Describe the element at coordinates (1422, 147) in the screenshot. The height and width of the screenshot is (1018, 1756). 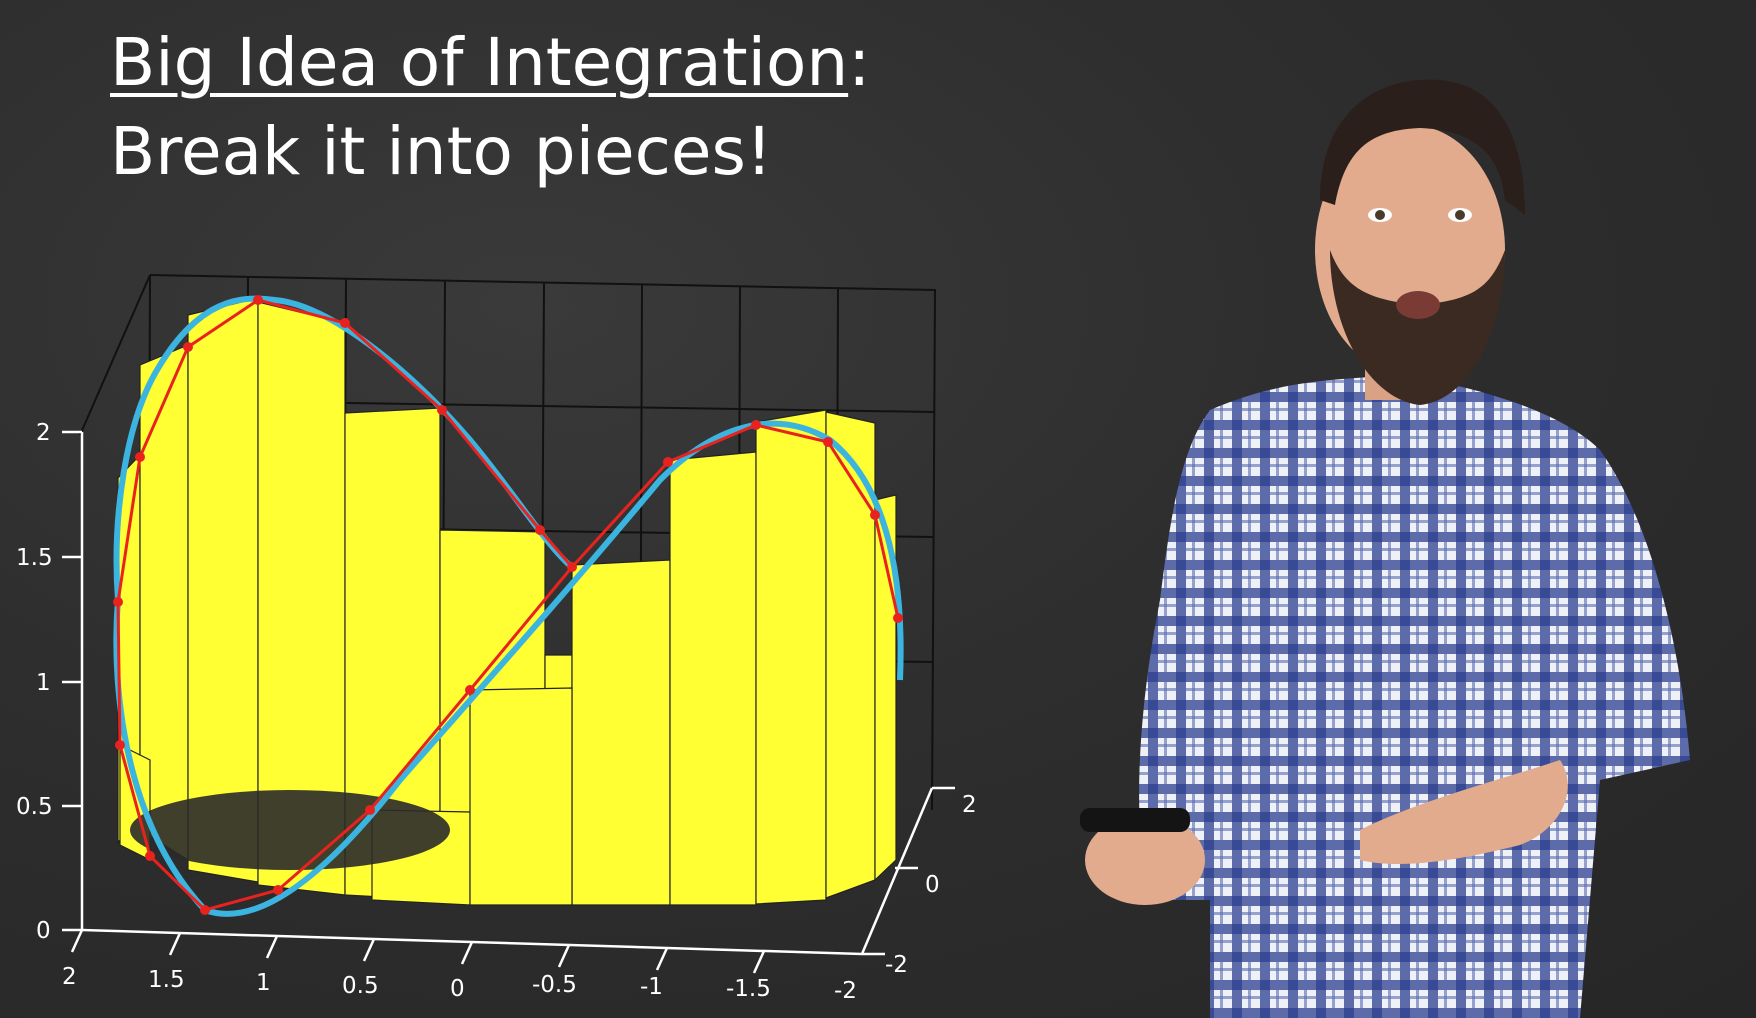
I see `presenter-hair` at that location.